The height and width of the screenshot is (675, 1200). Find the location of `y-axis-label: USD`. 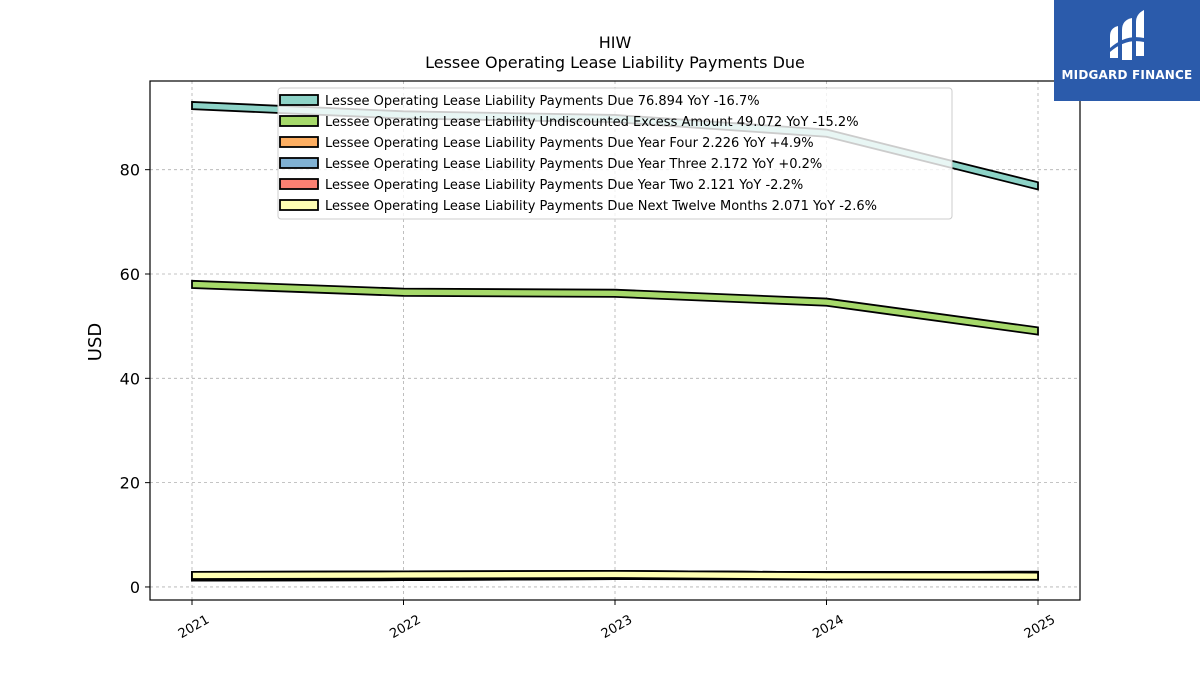

y-axis-label: USD is located at coordinates (95, 342).